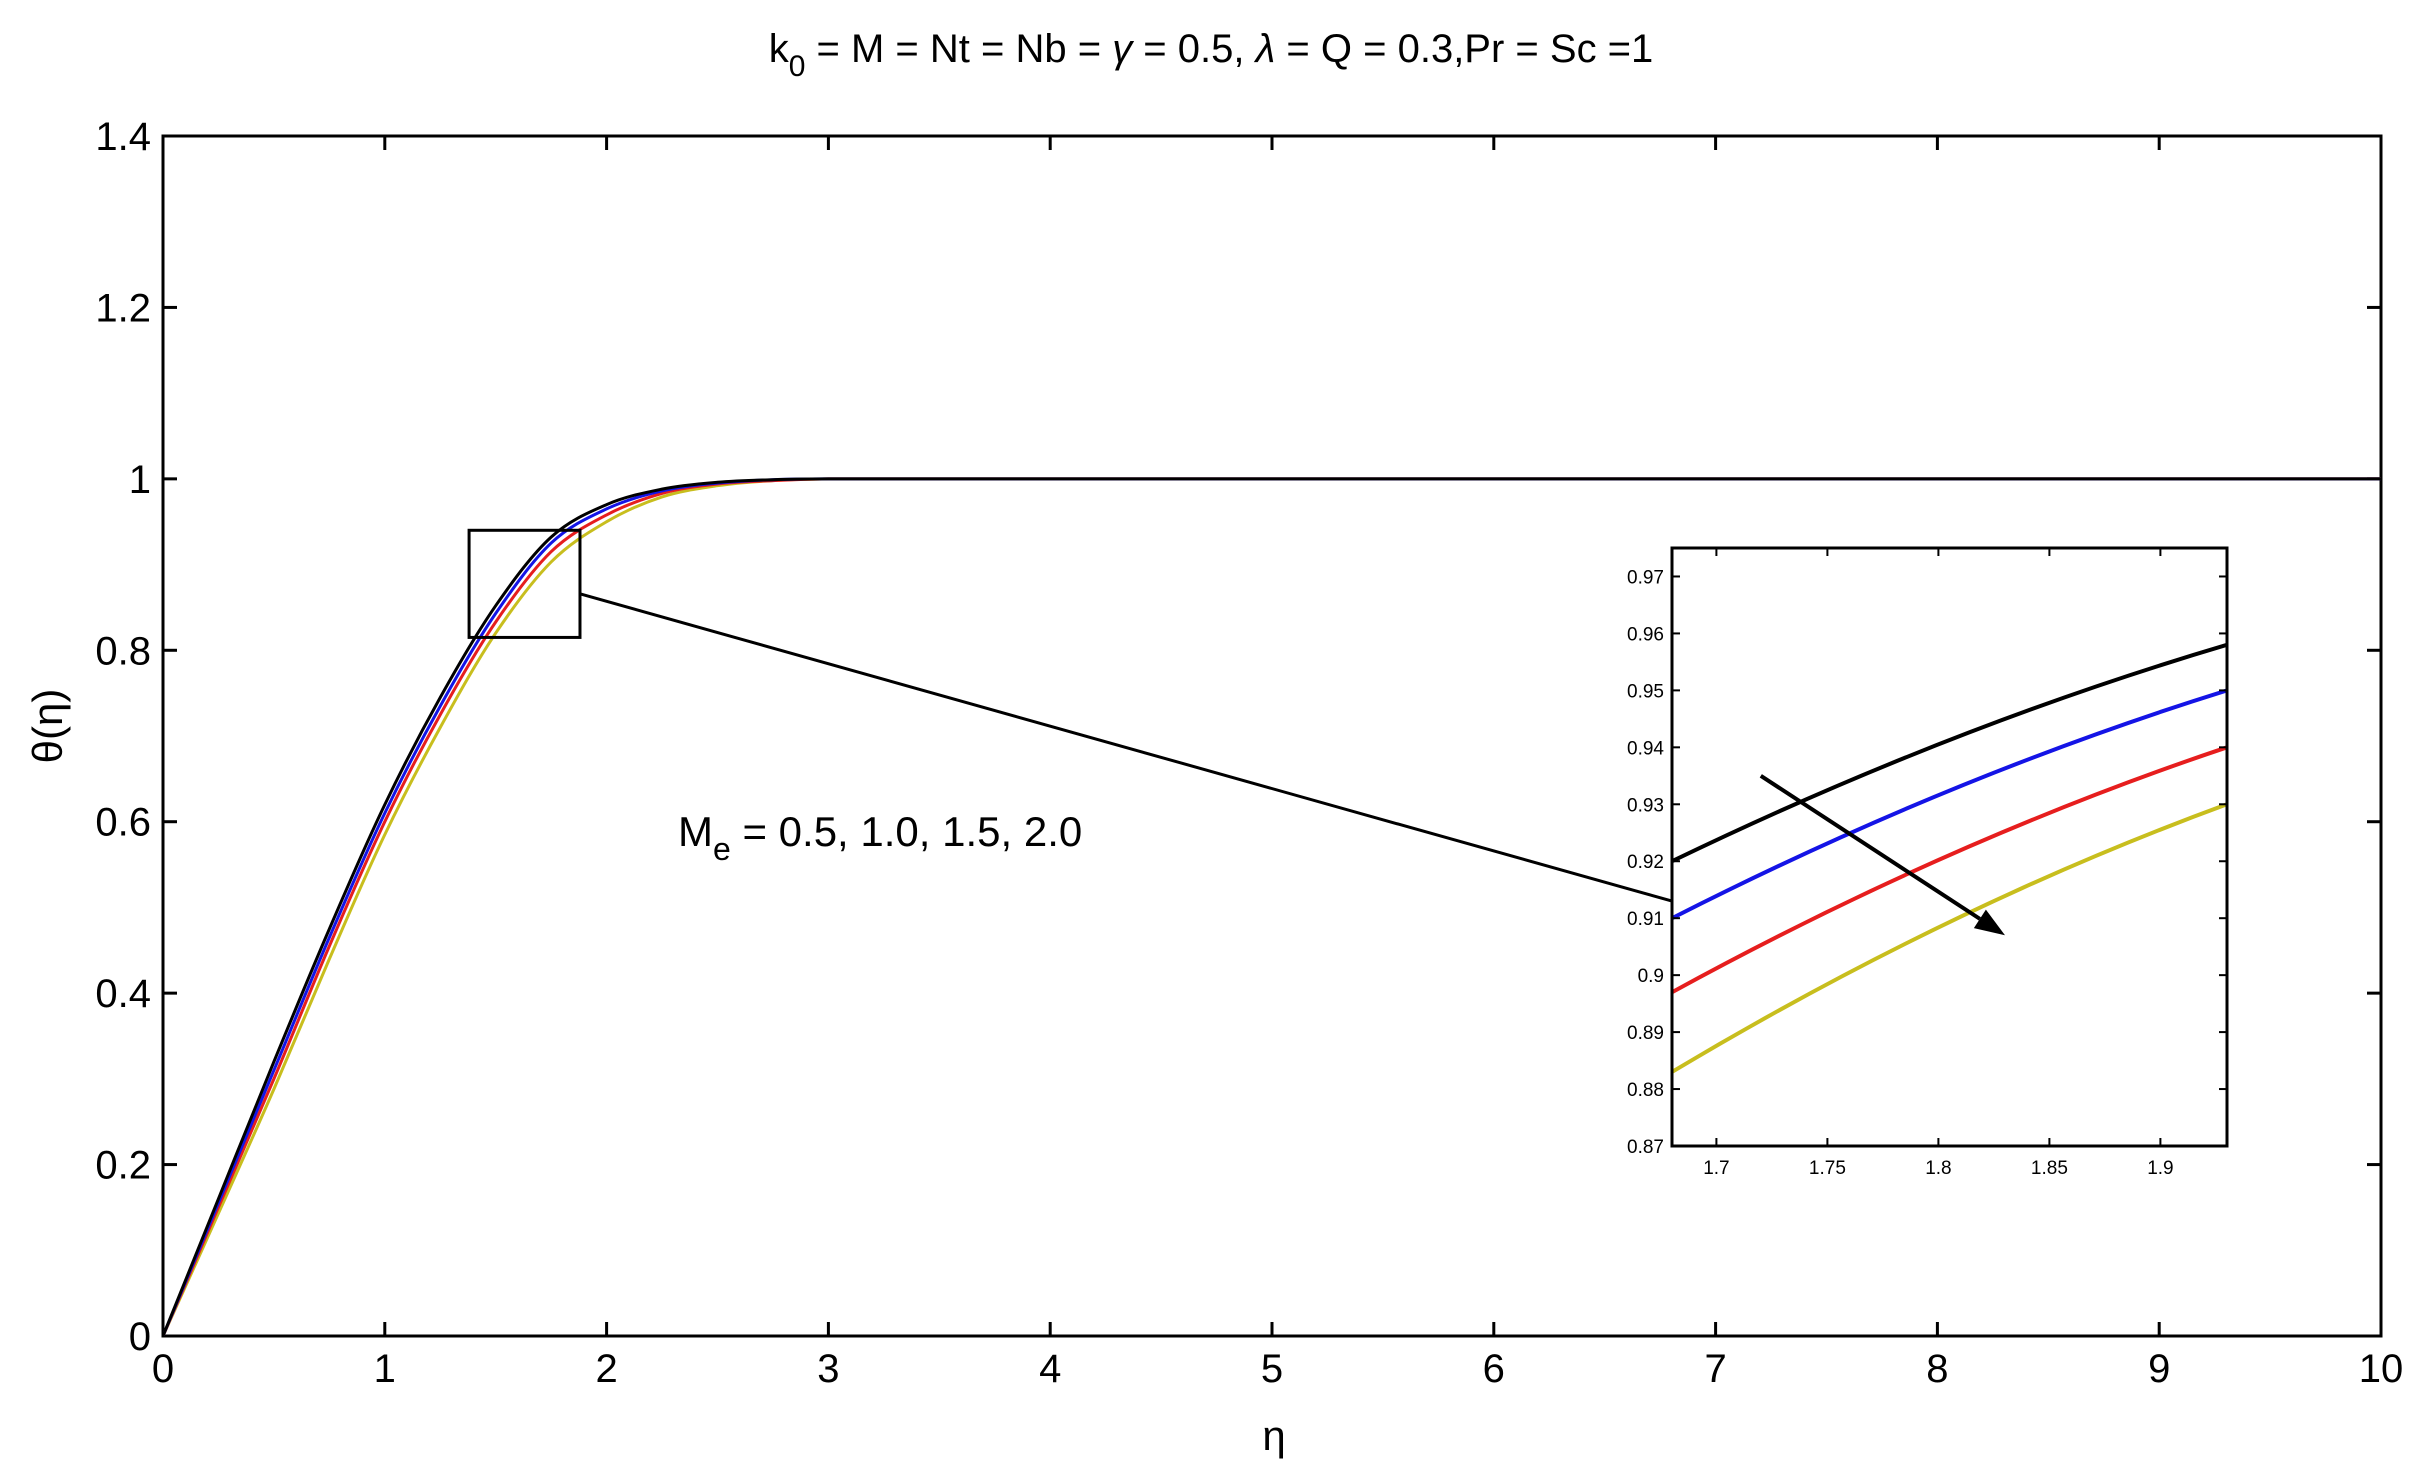 This screenshot has width=2422, height=1476. I want to click on inset-y-tick-label: 0.91, so click(1645, 919).